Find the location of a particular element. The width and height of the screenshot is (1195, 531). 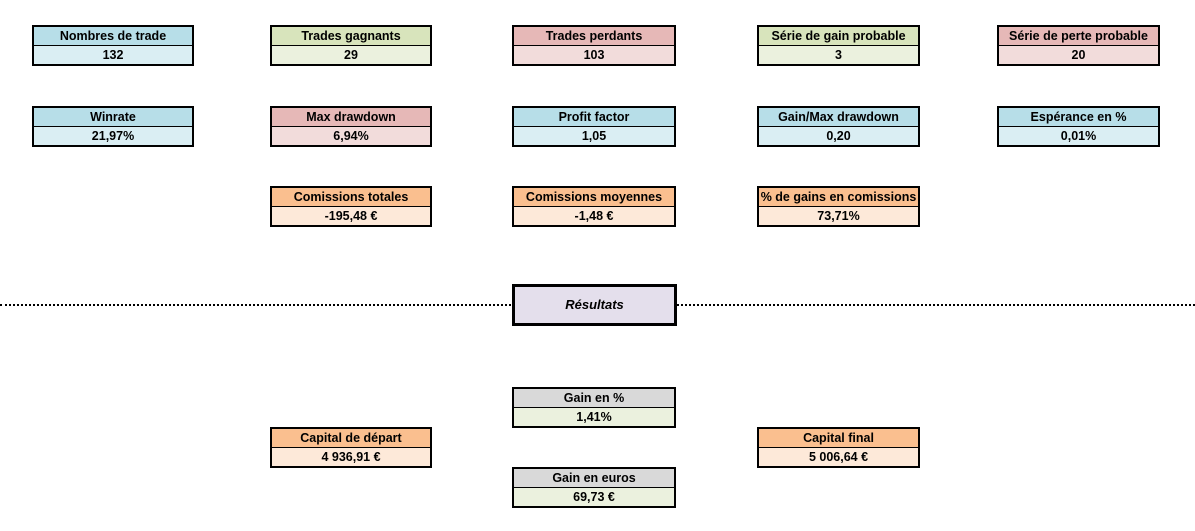

cell-esperance-value: 0,01% is located at coordinates (1078, 136).